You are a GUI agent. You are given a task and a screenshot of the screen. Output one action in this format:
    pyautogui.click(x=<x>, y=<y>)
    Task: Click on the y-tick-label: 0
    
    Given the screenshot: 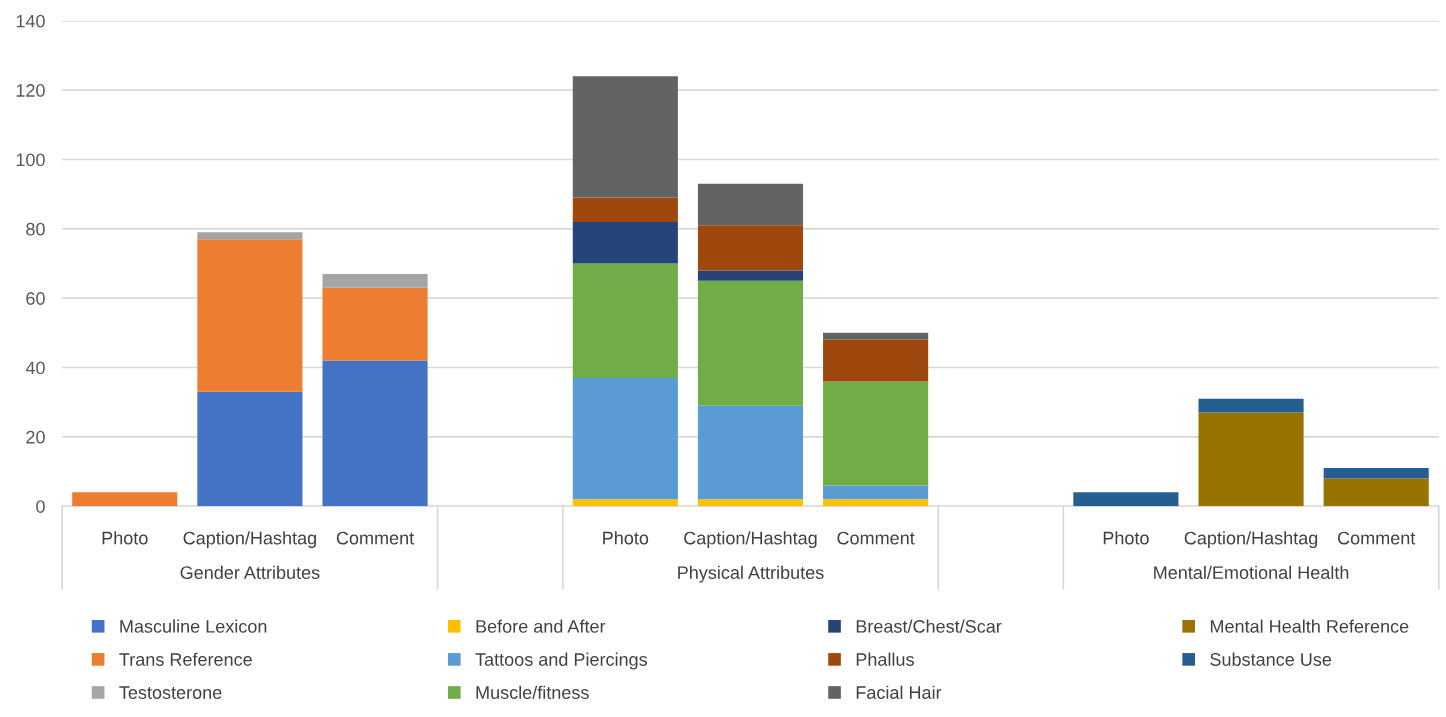 What is the action you would take?
    pyautogui.click(x=40, y=506)
    